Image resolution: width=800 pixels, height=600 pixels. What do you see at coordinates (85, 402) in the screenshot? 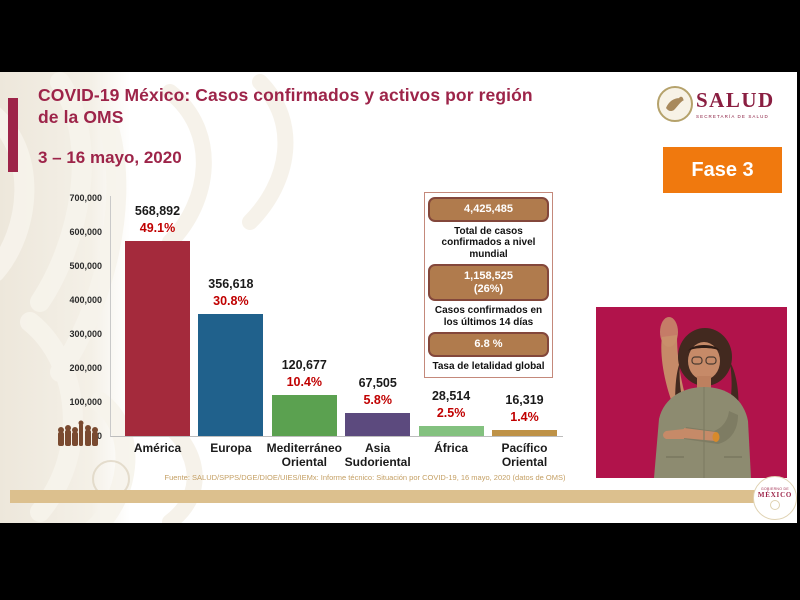
I see `y-tick-label: 100,000` at bounding box center [85, 402].